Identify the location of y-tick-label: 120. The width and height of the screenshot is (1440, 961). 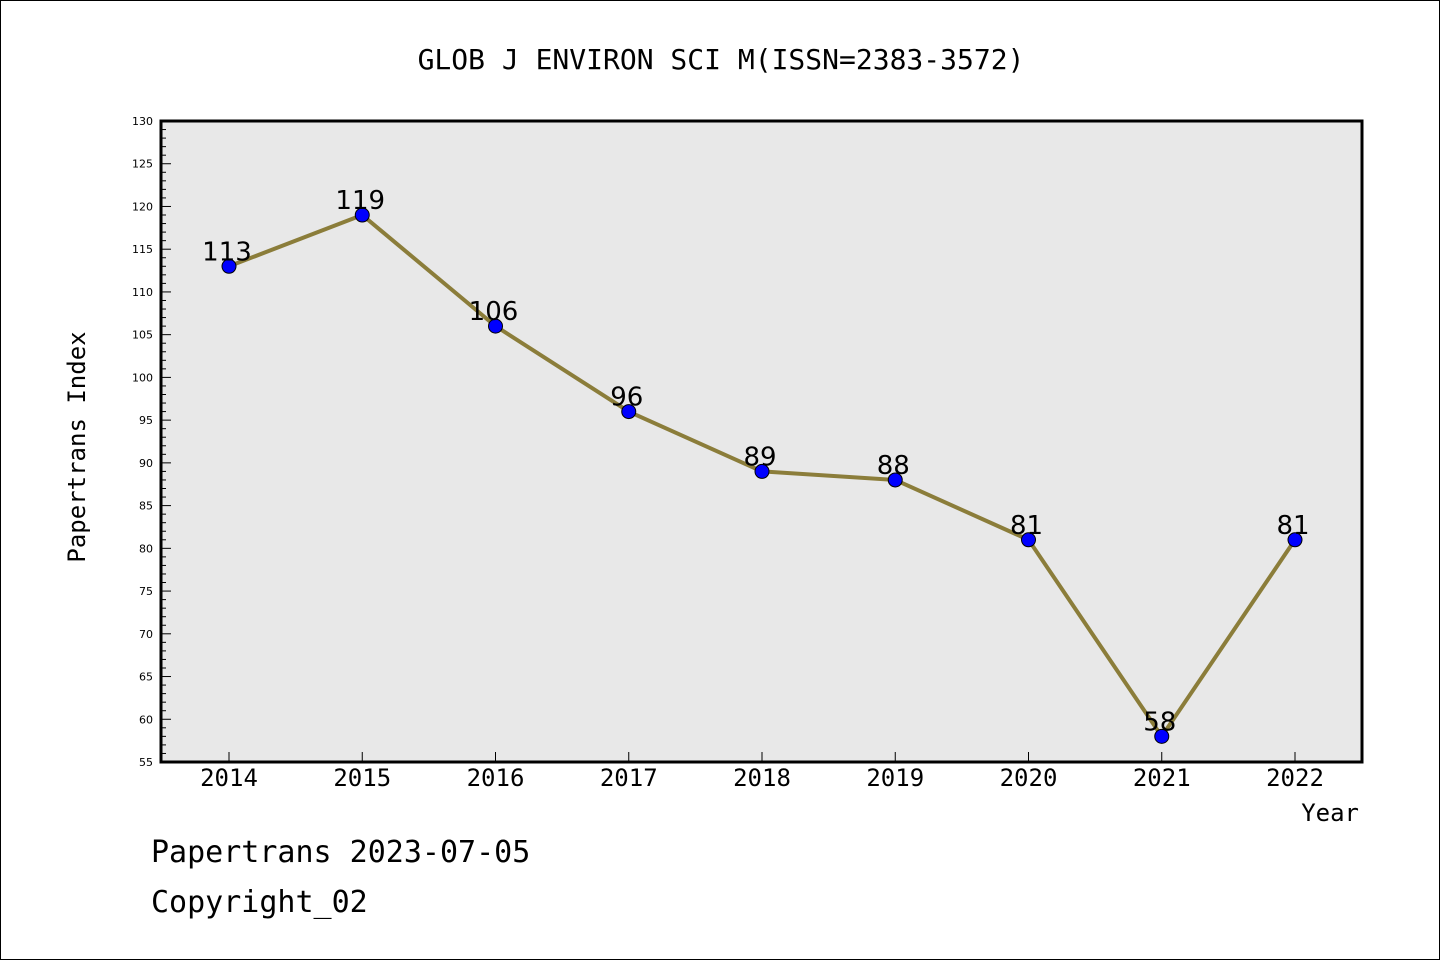
(142, 206).